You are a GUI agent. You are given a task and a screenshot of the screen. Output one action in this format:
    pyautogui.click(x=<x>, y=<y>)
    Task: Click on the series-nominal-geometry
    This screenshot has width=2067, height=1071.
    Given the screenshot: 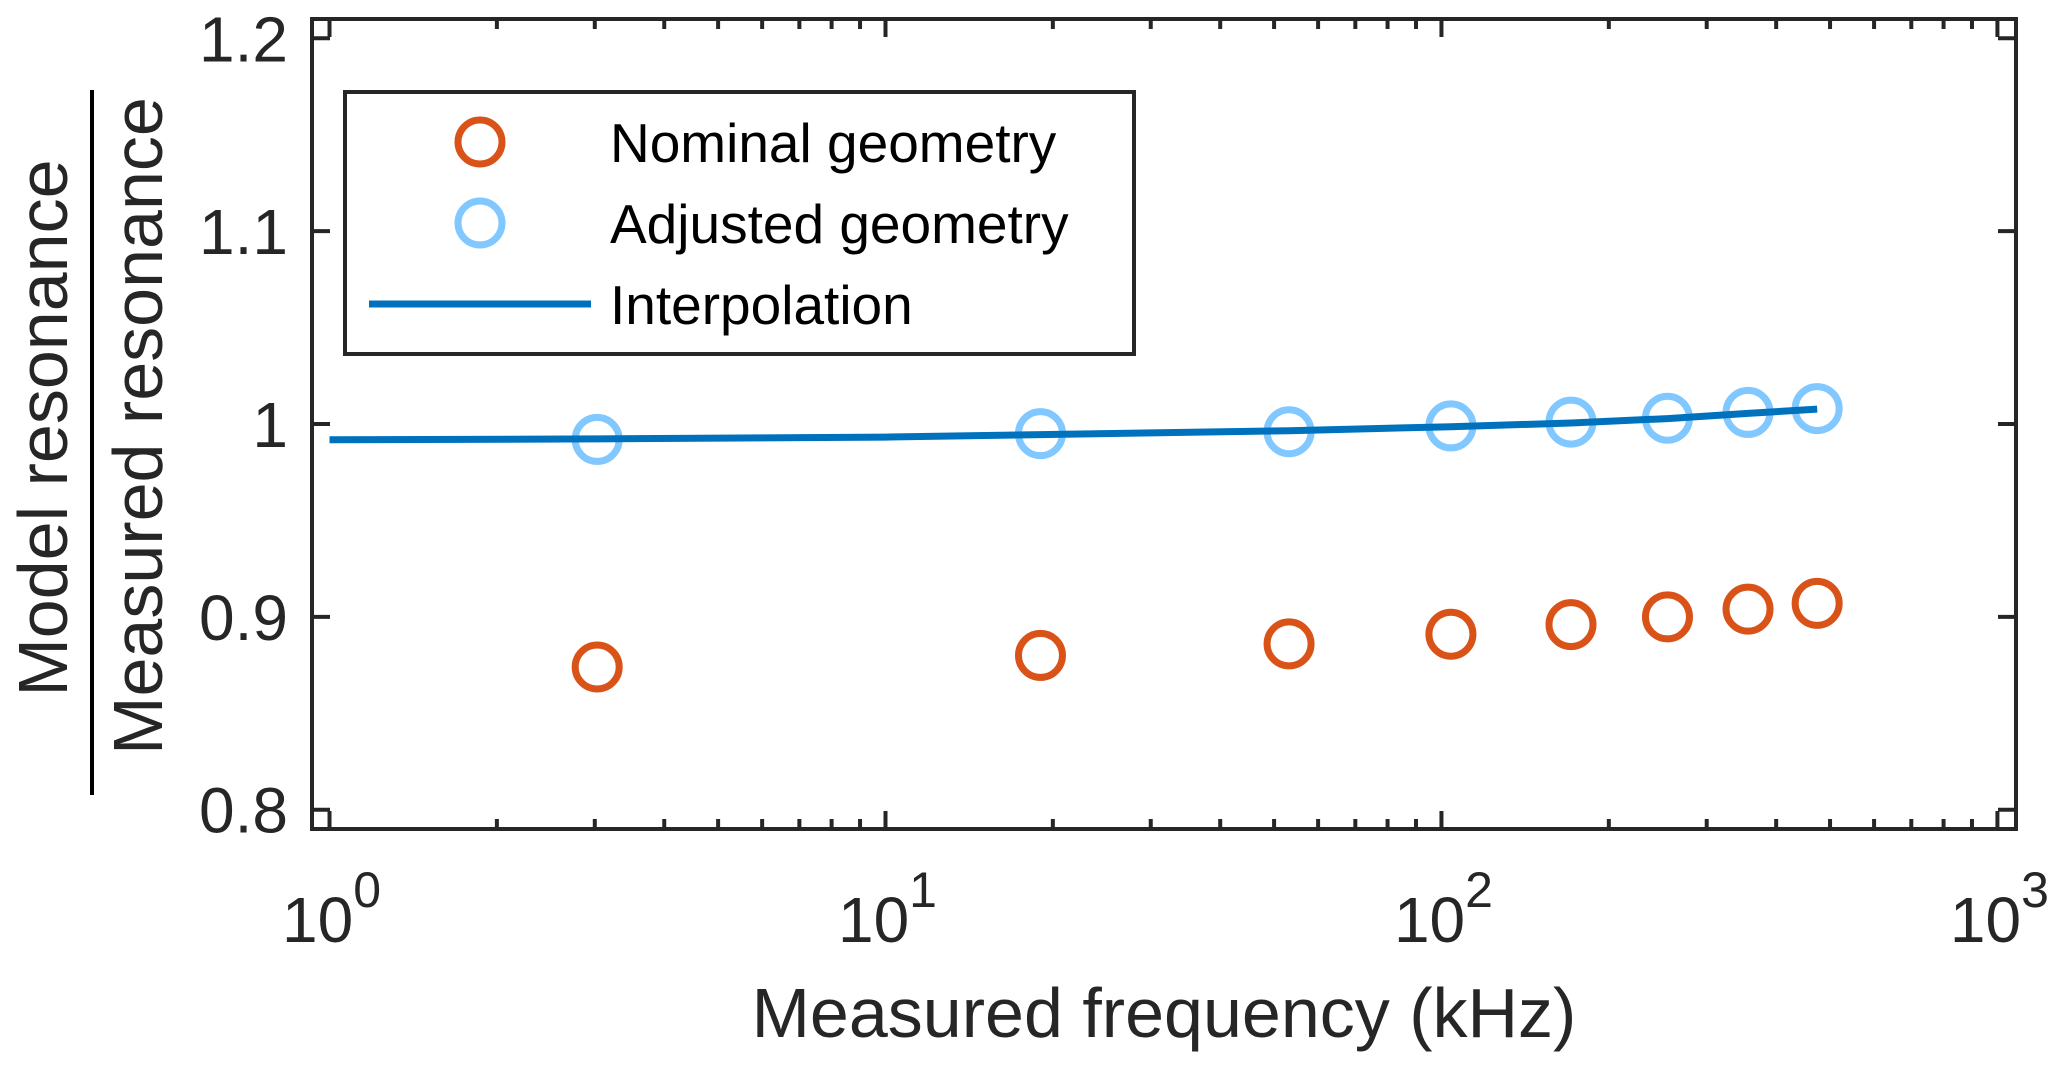 What is the action you would take?
    pyautogui.click(x=1207, y=635)
    